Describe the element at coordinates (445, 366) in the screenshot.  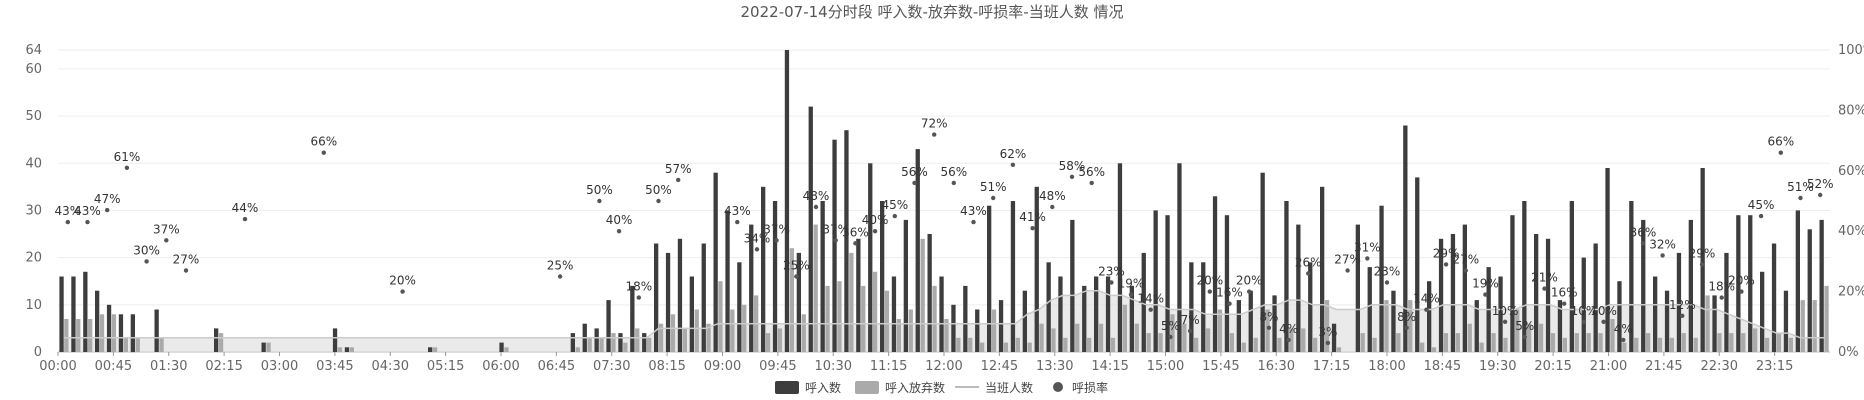
I see `x-tick-label: 05:15` at that location.